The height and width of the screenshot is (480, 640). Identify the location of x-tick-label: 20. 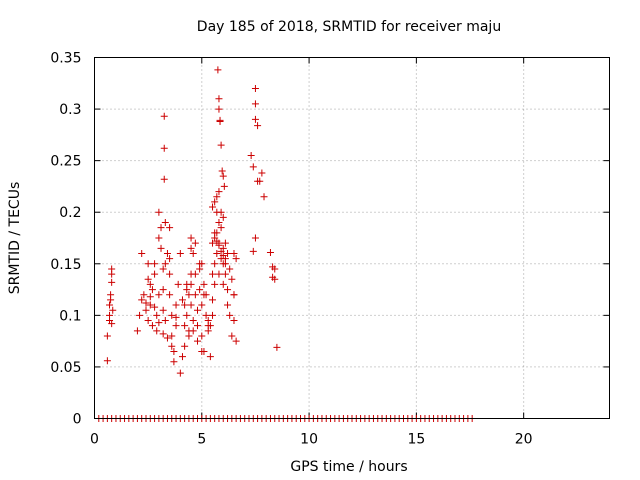
(524, 440).